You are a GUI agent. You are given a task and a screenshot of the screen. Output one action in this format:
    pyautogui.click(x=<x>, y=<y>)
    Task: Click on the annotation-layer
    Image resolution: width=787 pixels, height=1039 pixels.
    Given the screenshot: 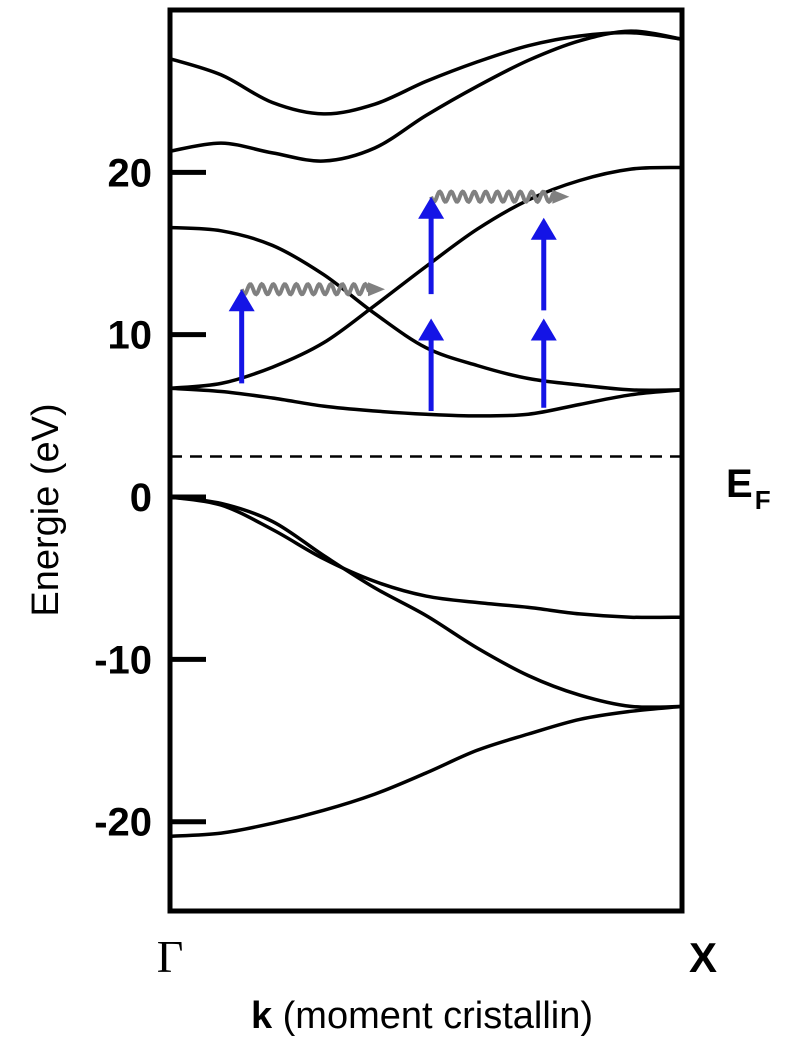 What is the action you would take?
    pyautogui.click(x=399, y=300)
    